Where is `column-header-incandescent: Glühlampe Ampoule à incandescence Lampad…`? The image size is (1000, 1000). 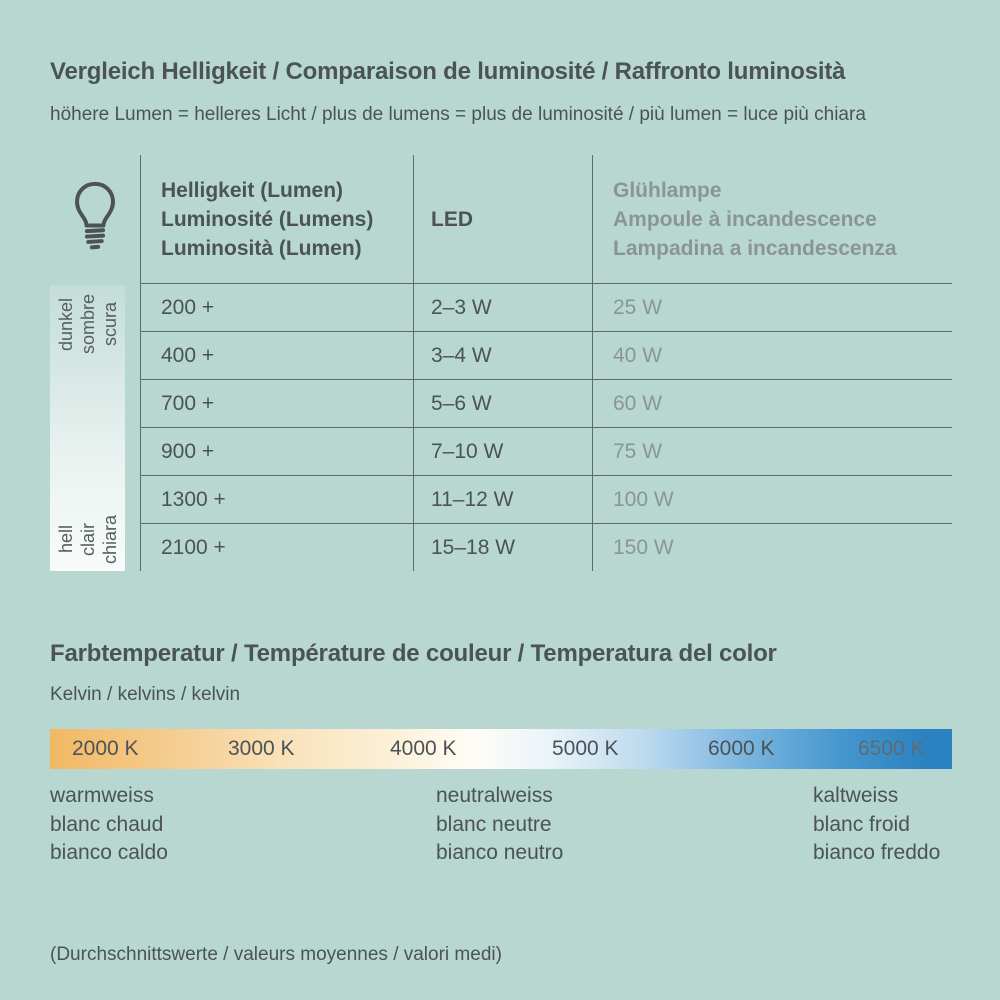
column-header-incandescent: Glühlampe Ampoule à incandescence Lampad… is located at coordinates (772, 219).